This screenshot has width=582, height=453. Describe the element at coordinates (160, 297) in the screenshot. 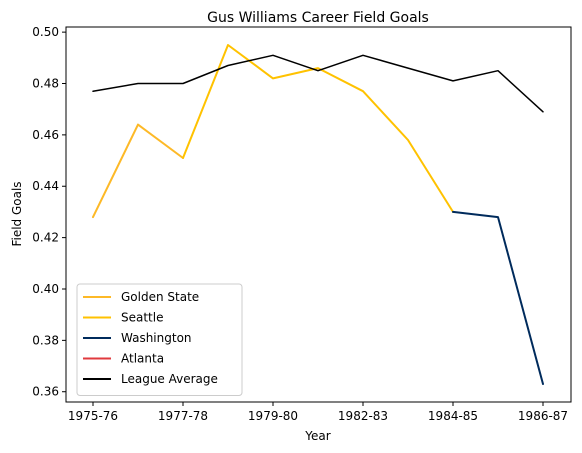

I see `legend-label-golden-state: Golden State` at that location.